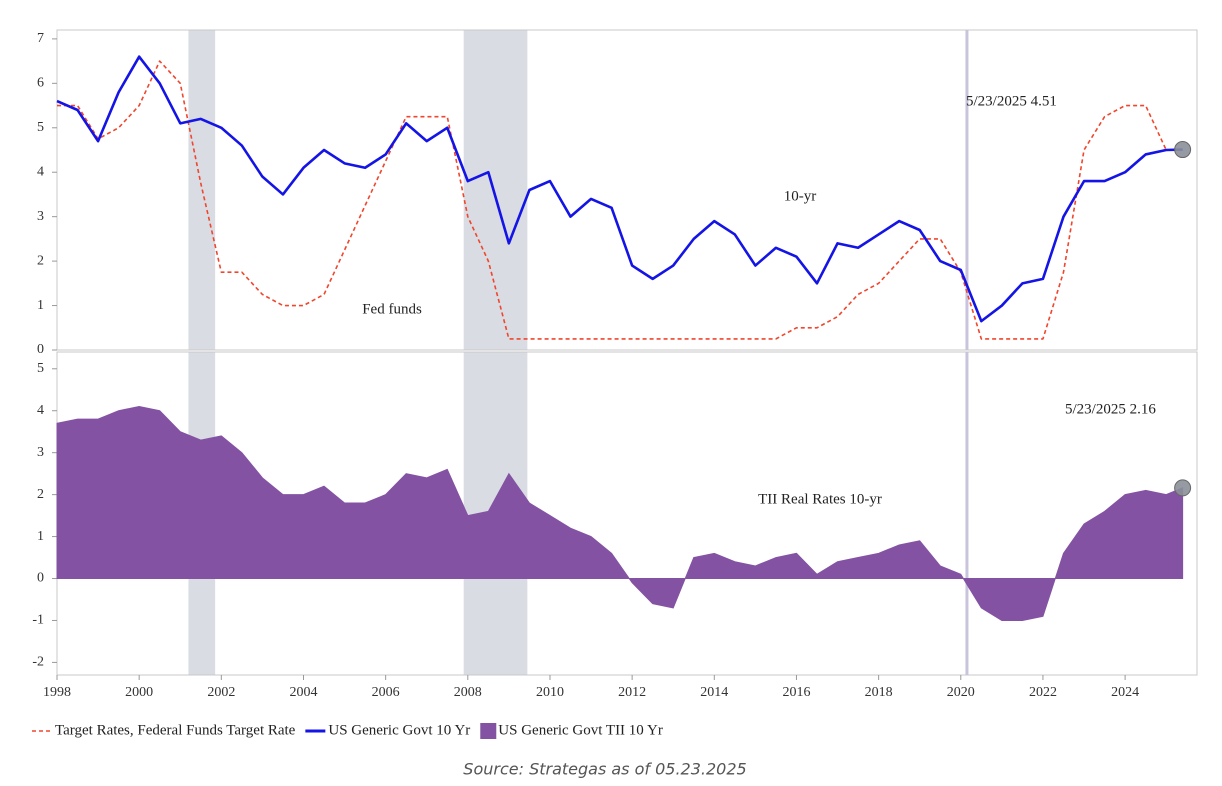 Image resolution: width=1222 pixels, height=786 pixels. I want to click on annotation: 5/23/2025 2.16, so click(1110, 409).